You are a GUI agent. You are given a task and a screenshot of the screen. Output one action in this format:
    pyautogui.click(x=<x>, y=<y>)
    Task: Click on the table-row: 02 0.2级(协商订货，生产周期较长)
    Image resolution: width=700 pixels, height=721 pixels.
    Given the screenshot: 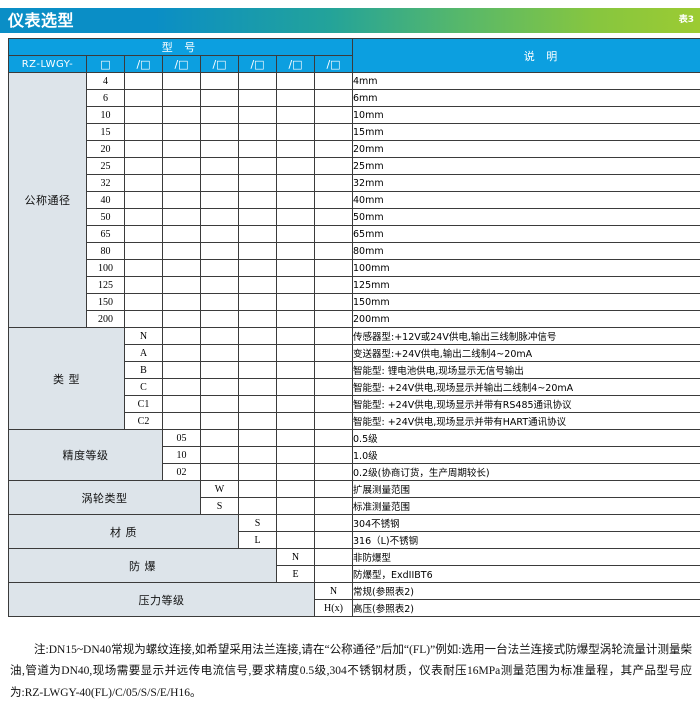 What is the action you would take?
    pyautogui.click(x=354, y=472)
    